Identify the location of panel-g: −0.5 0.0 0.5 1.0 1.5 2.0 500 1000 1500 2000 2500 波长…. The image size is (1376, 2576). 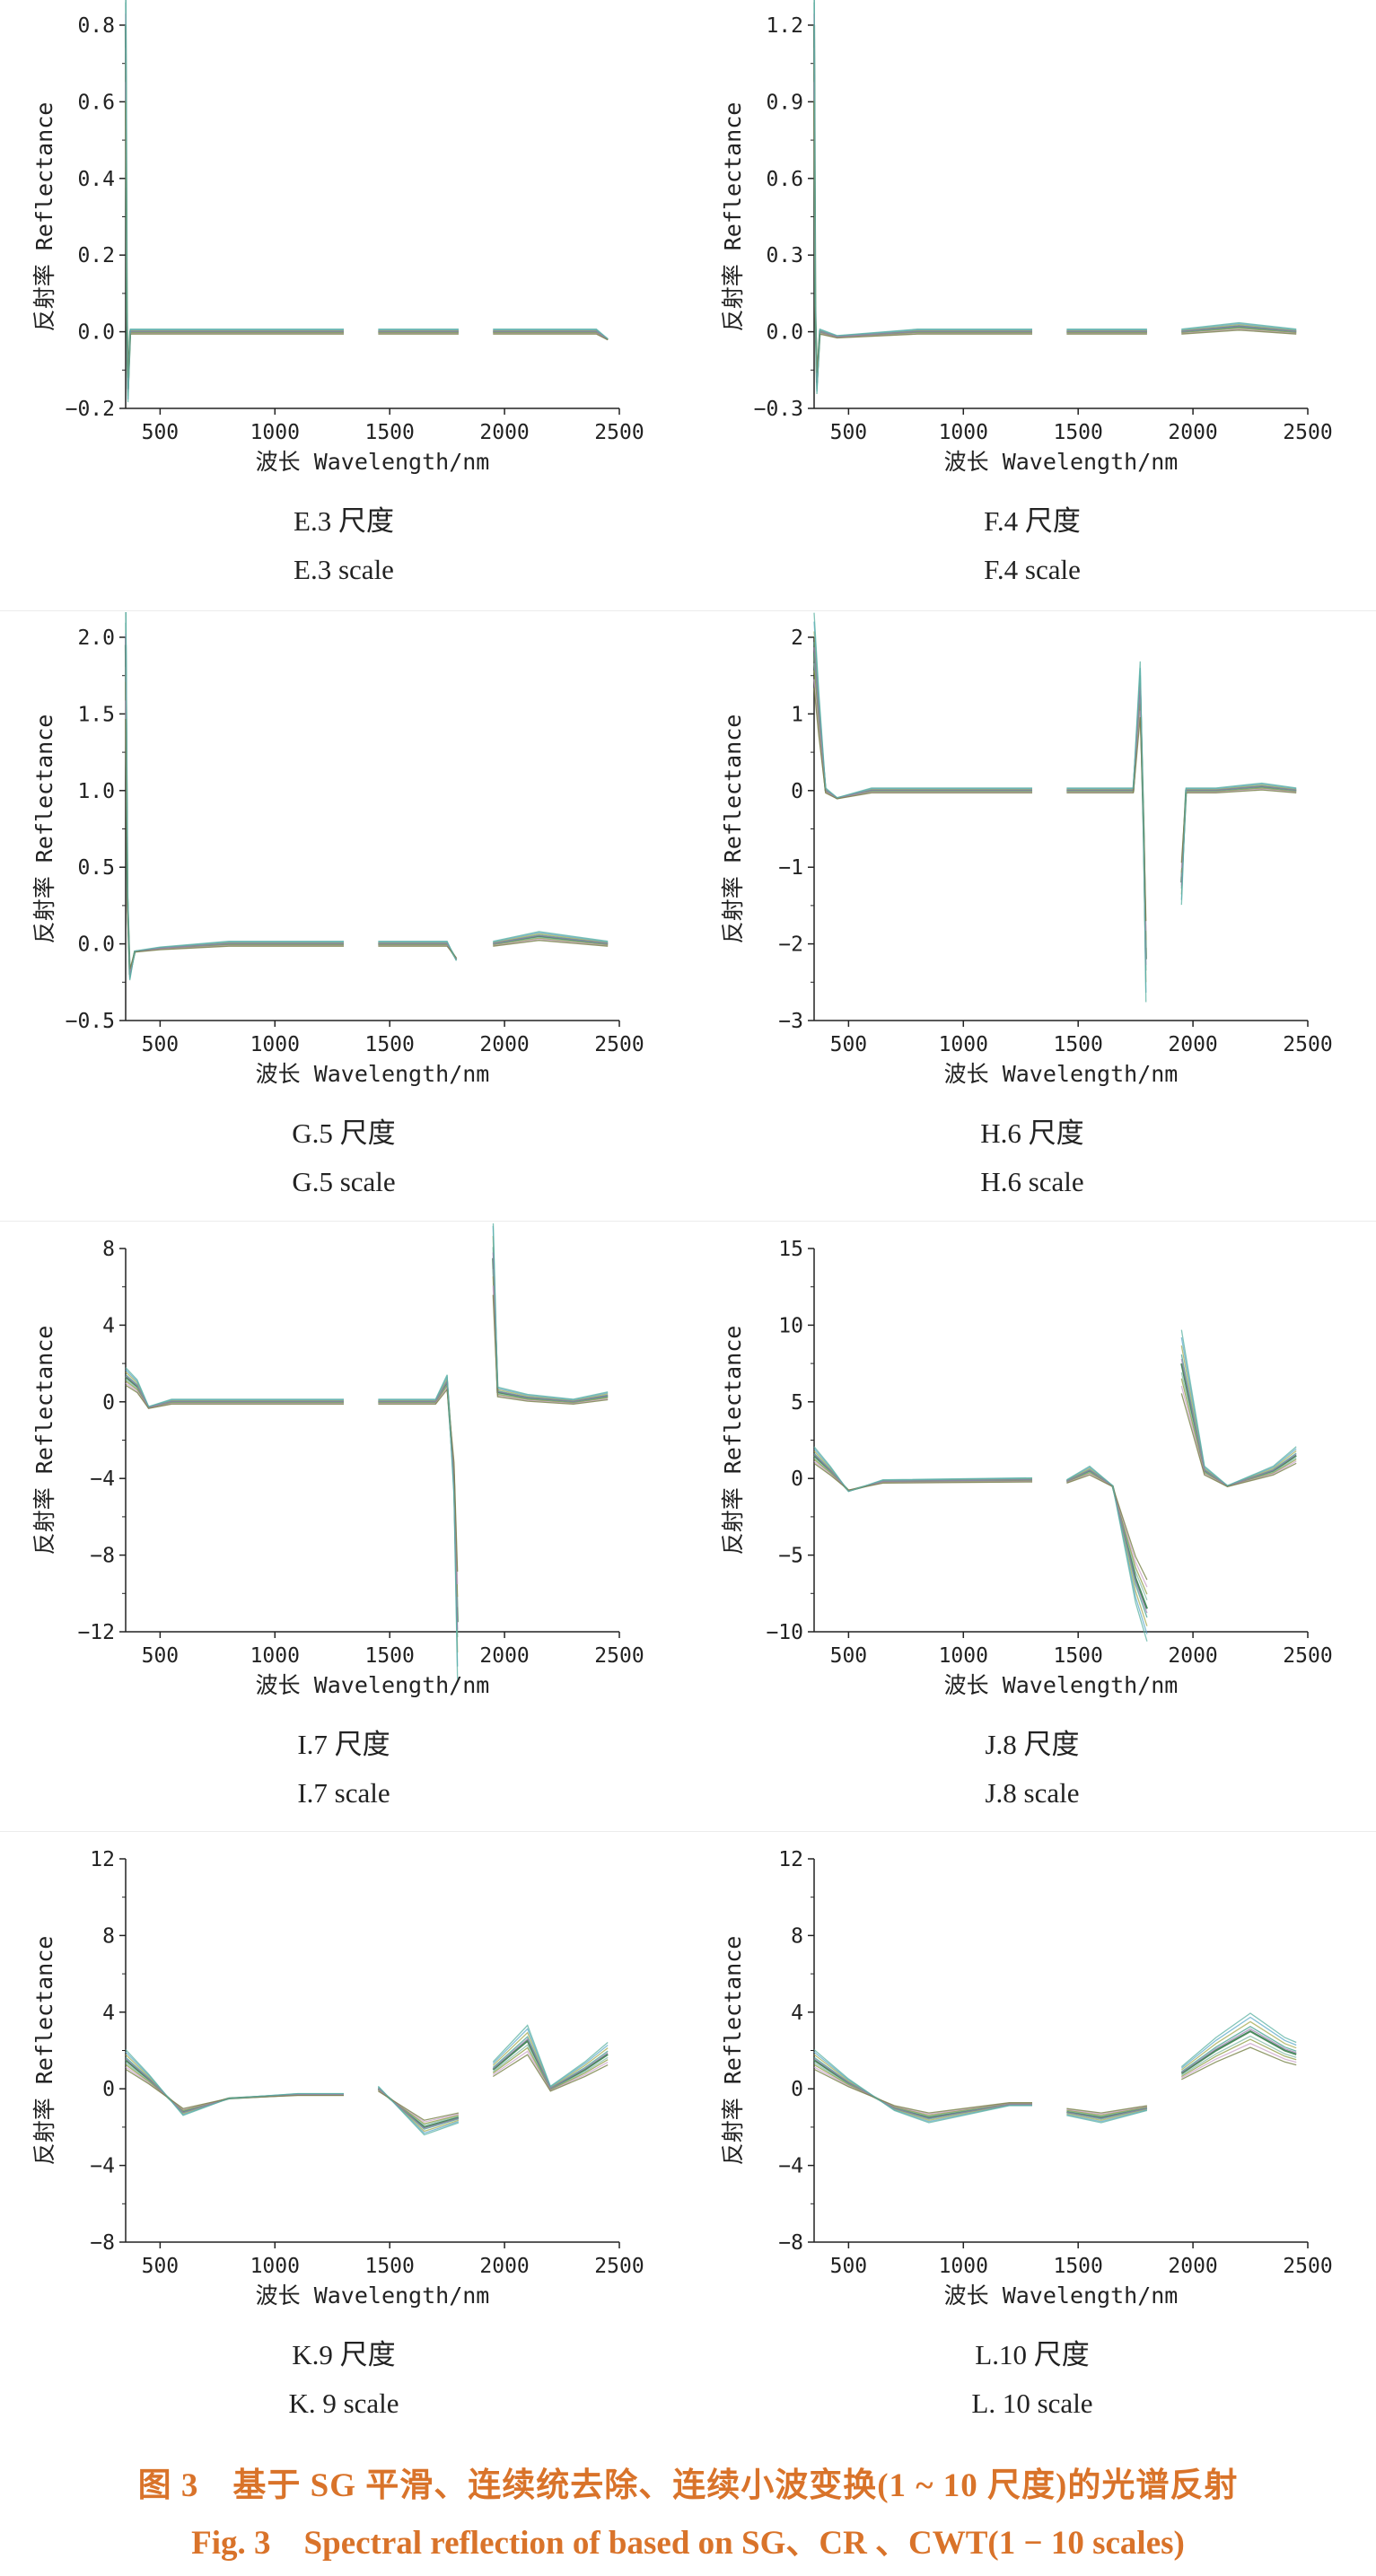
(344, 917).